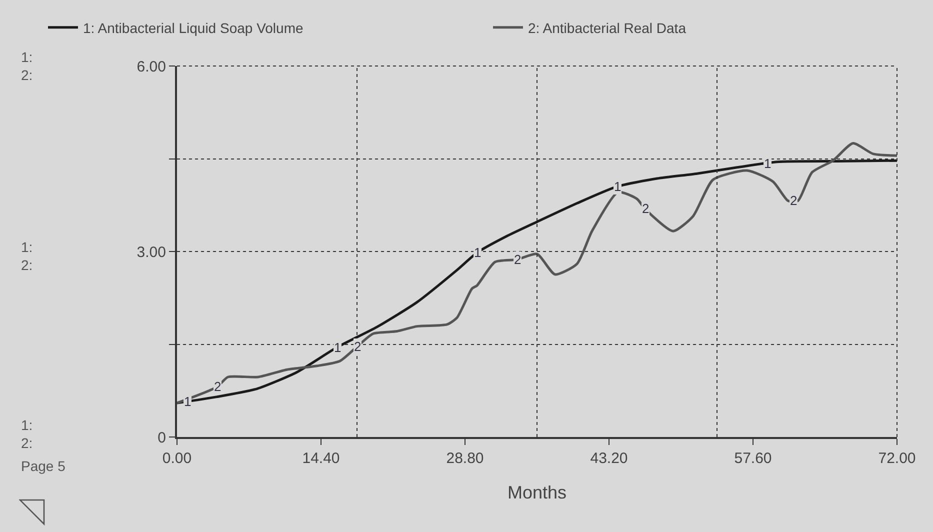  What do you see at coordinates (177, 458) in the screenshot?
I see `x-tick-label: 0.00` at bounding box center [177, 458].